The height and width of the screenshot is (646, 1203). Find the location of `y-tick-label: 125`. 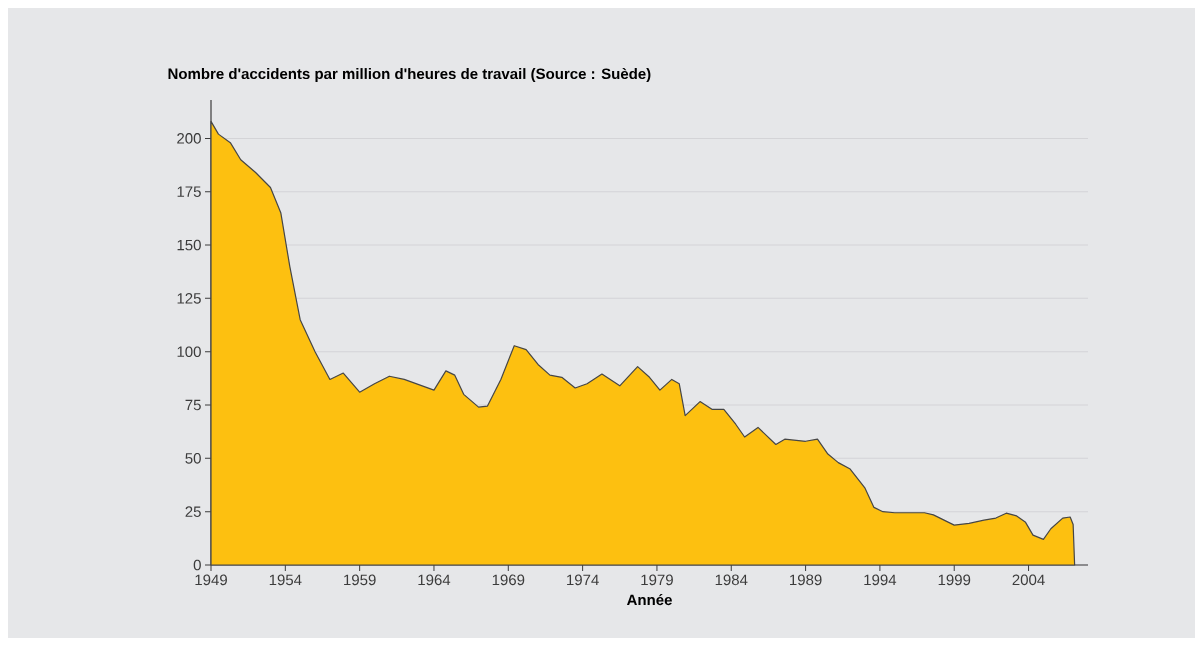

y-tick-label: 125 is located at coordinates (189, 298).